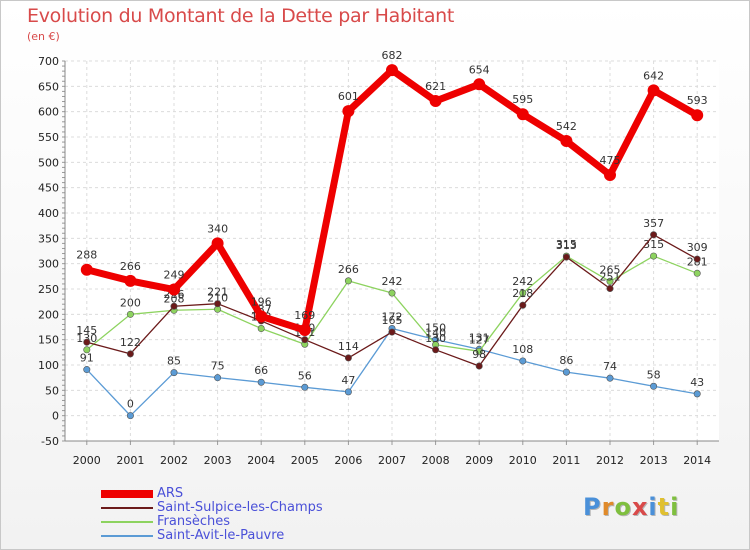  Describe the element at coordinates (522, 99) in the screenshot. I see `data-label: 595` at that location.